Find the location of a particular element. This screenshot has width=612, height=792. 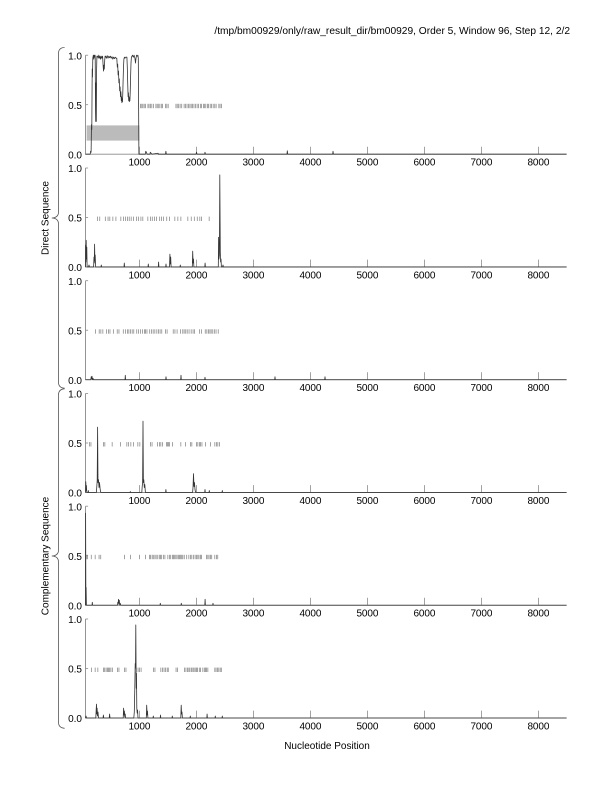

svg-text: Complementary Sequence is located at coordinates (46, 555).